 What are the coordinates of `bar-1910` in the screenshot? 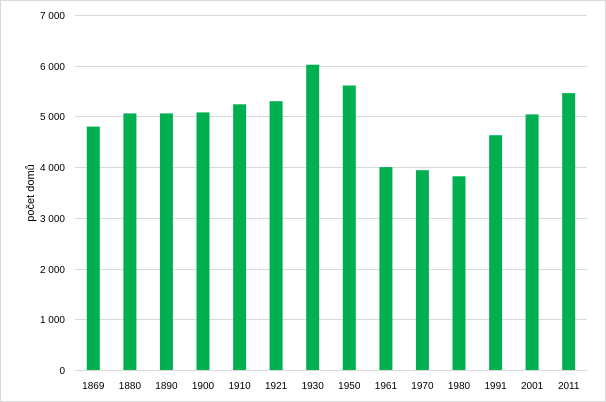 It's located at (240, 237).